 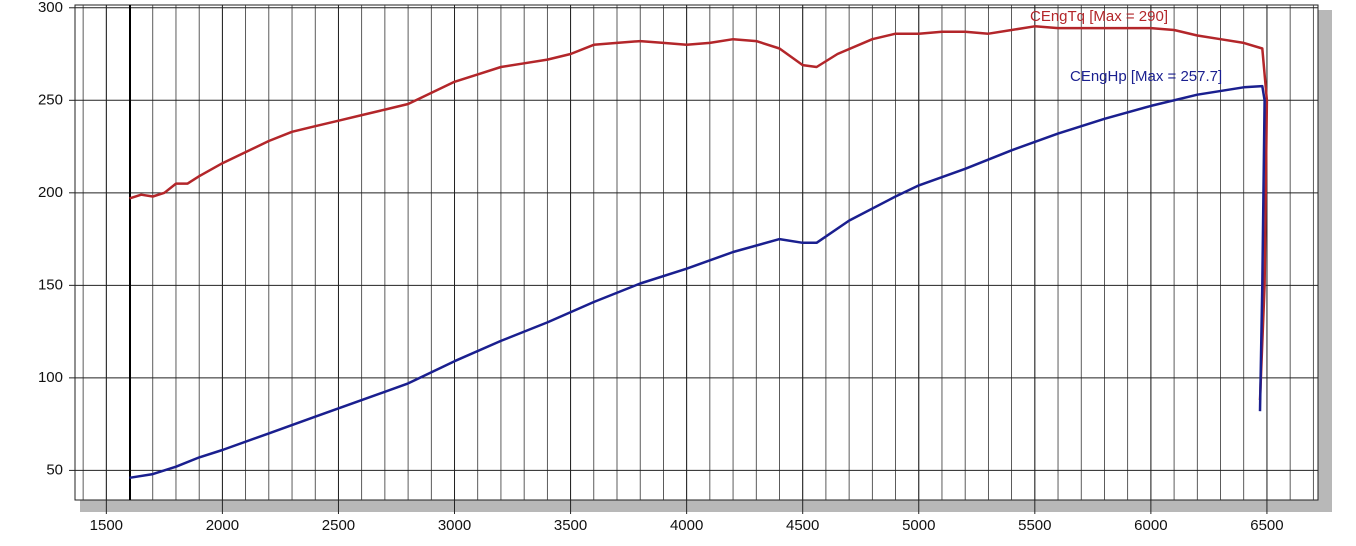 What do you see at coordinates (570, 525) in the screenshot?
I see `x-tick-label: 3500` at bounding box center [570, 525].